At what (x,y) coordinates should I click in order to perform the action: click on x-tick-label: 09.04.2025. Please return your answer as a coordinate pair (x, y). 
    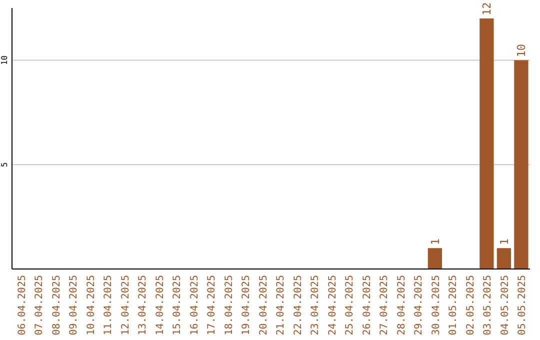
    Looking at the image, I should click on (74, 305).